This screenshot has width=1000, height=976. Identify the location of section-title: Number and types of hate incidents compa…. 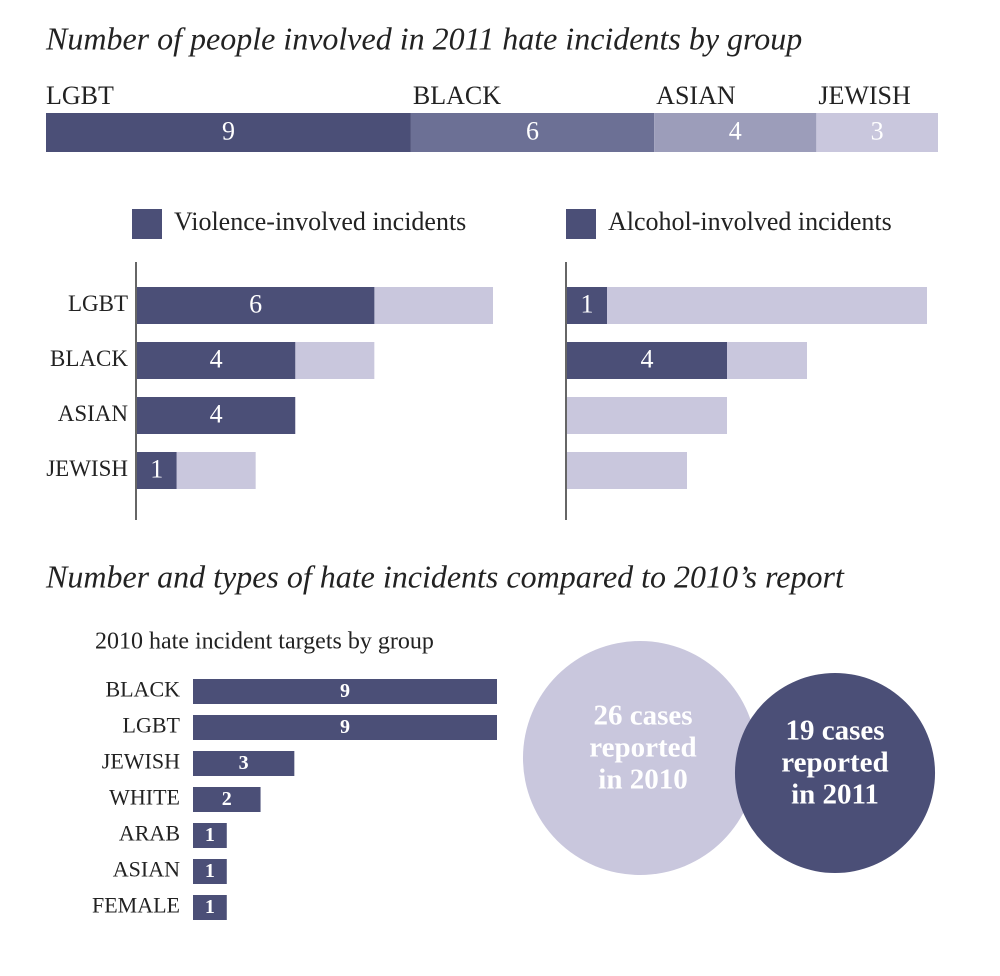
(445, 576).